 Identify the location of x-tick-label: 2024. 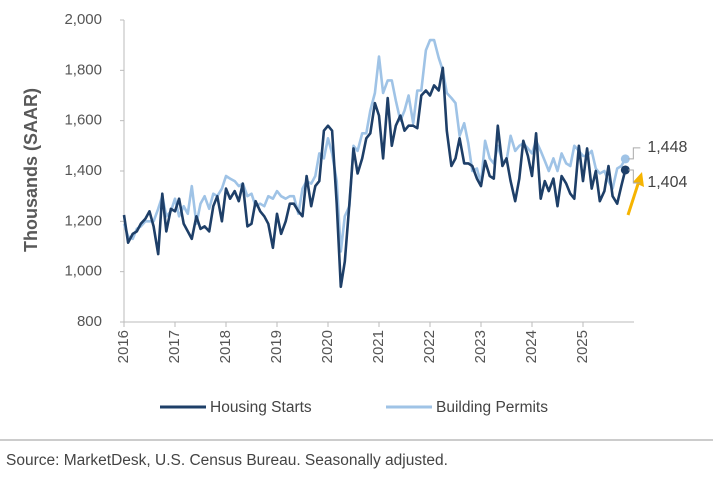
(531, 346).